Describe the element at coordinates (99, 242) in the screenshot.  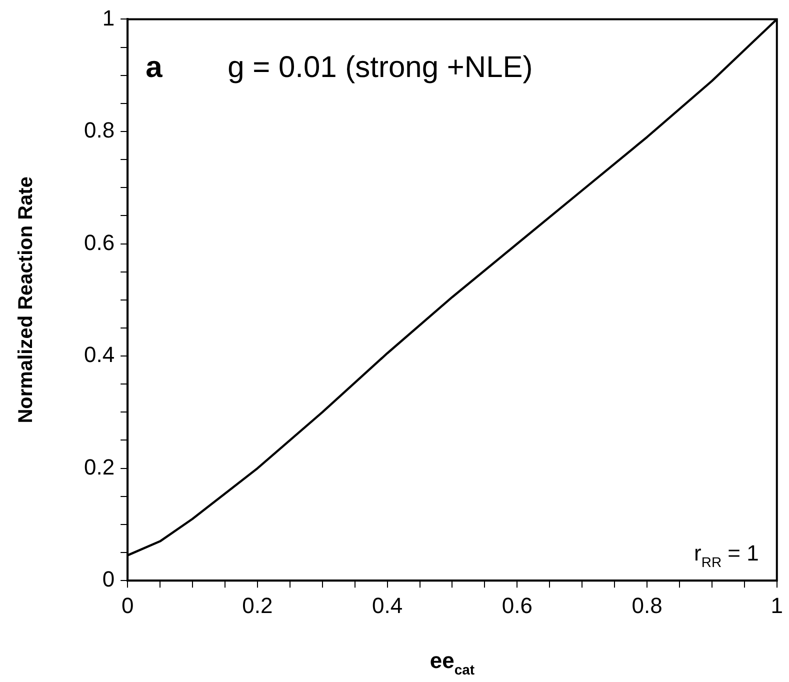
I see `y-tick-label: 0.6` at that location.